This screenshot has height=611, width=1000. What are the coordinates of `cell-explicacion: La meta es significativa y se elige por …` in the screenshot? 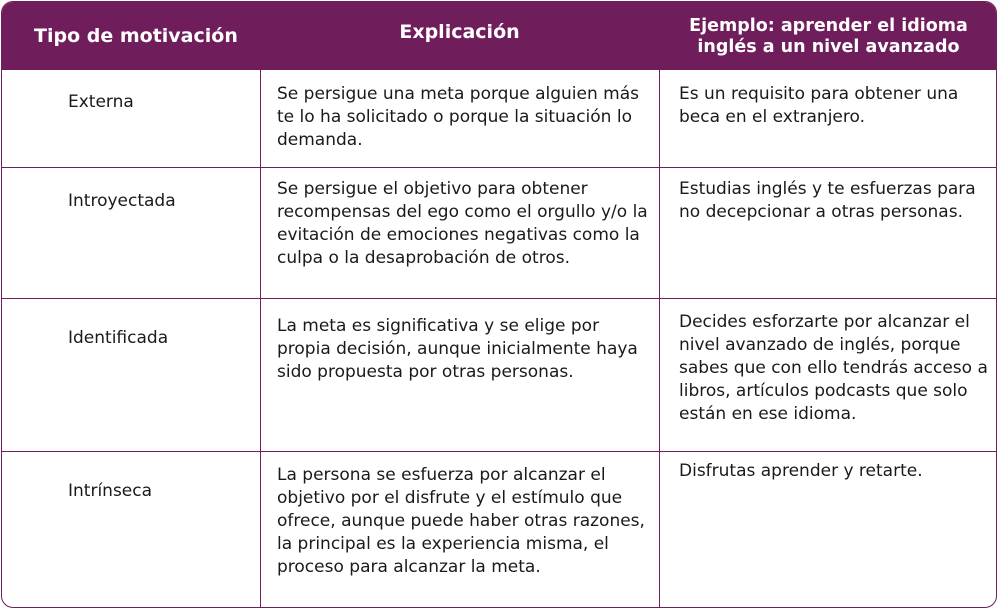 It's located at (457, 349).